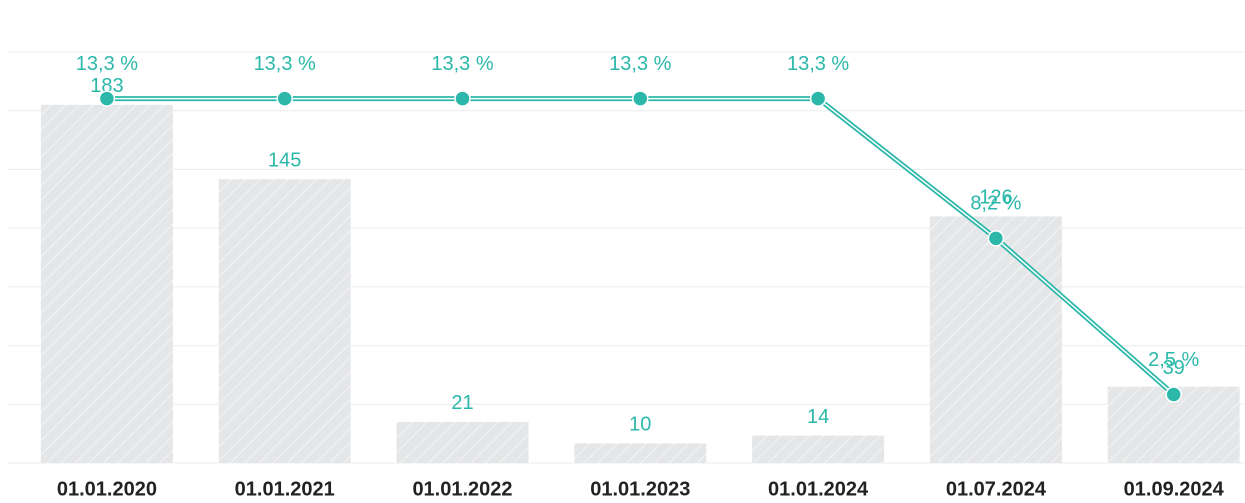 The height and width of the screenshot is (503, 1245). I want to click on x-tick-label: 01.01.2022, so click(462, 489).